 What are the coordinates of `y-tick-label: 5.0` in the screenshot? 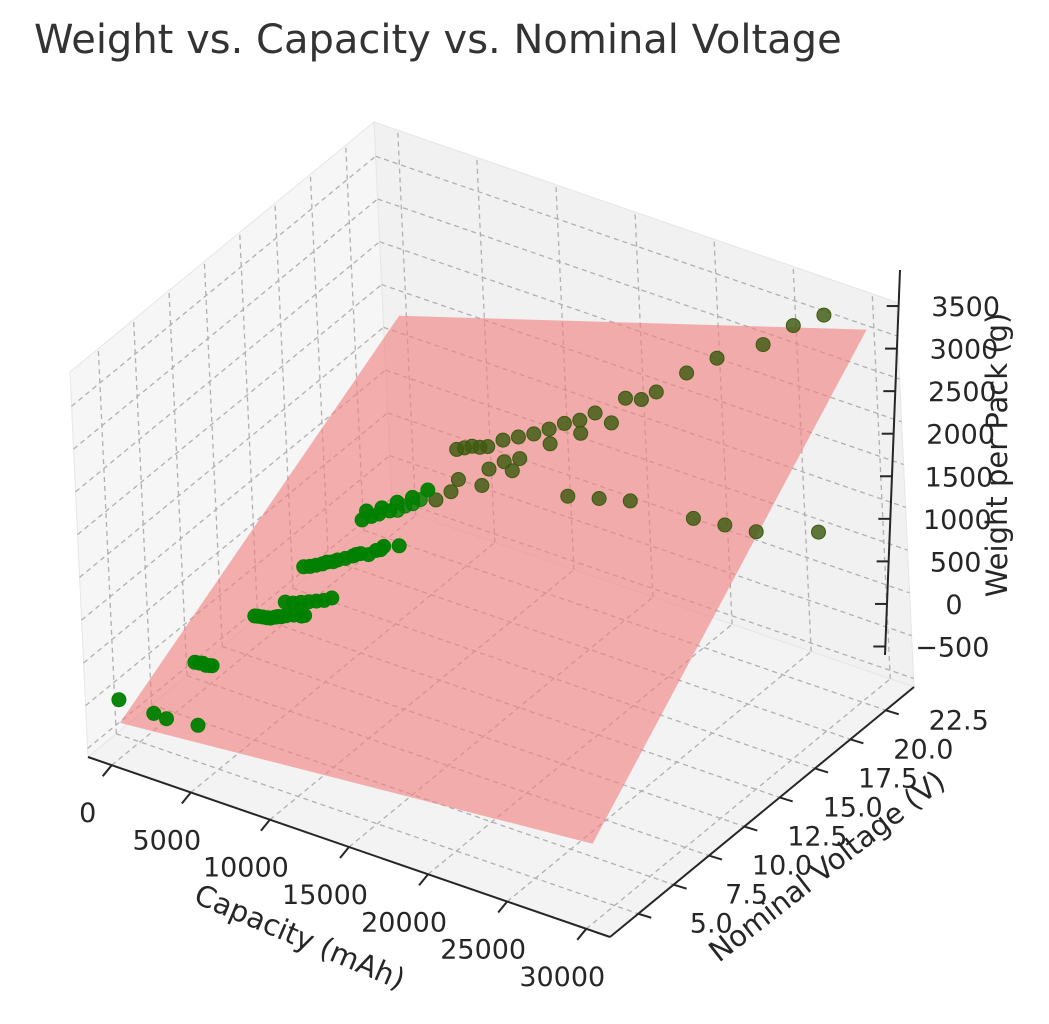 It's located at (711, 924).